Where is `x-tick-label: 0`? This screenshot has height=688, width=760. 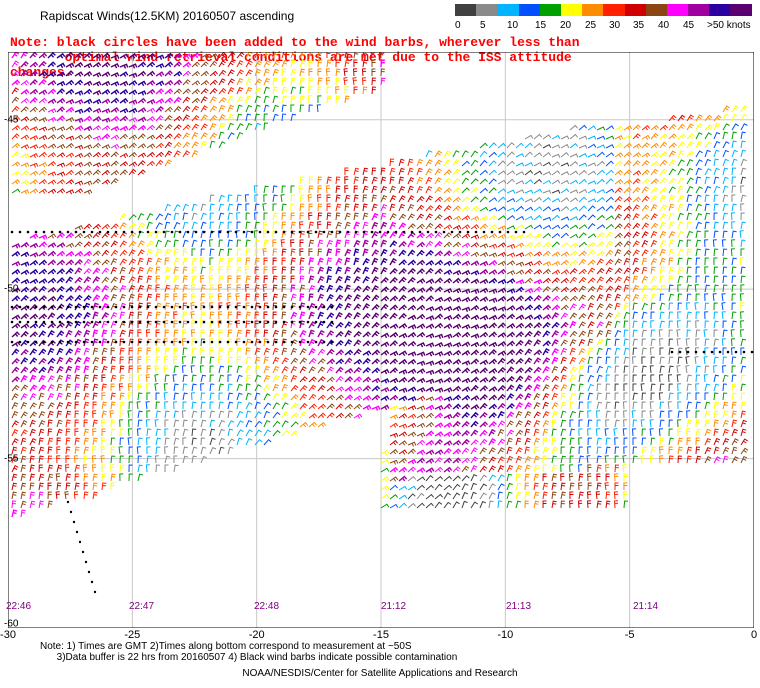
x-tick-label: 0 is located at coordinates (754, 635).